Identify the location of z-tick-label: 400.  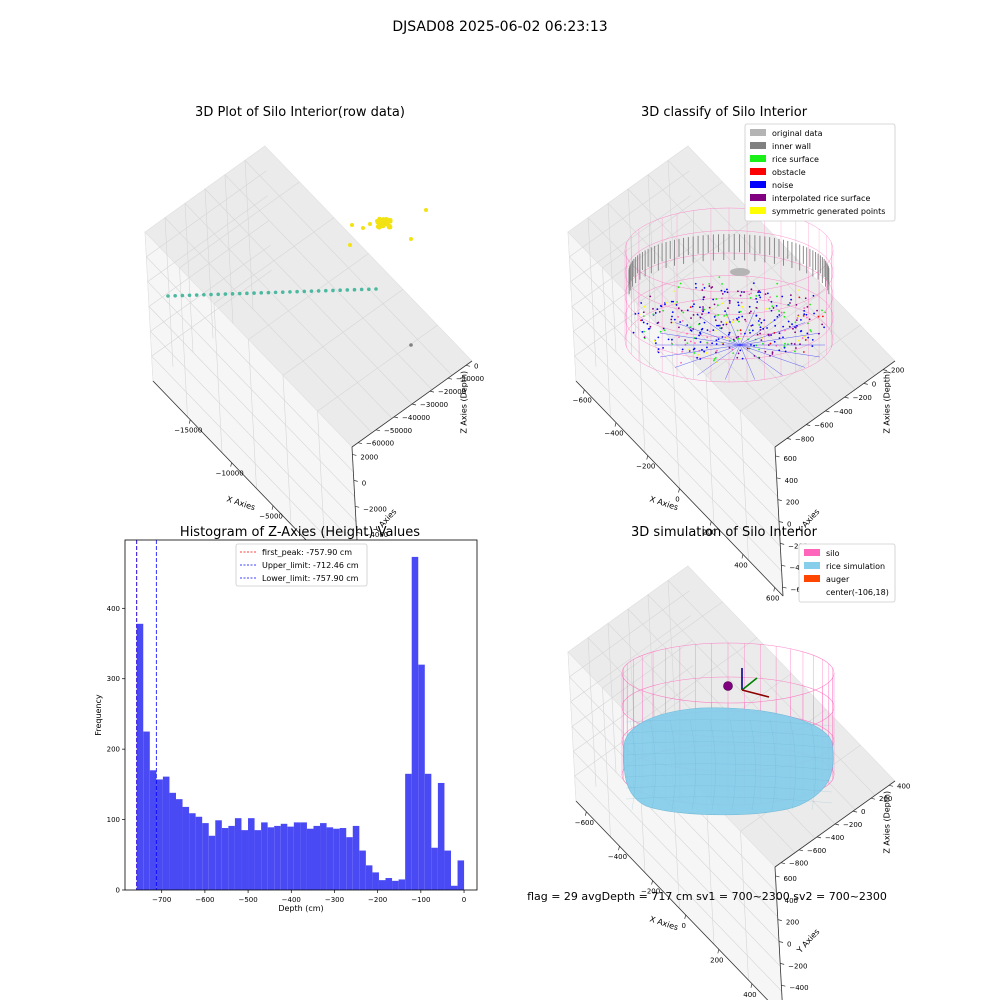
(903, 786).